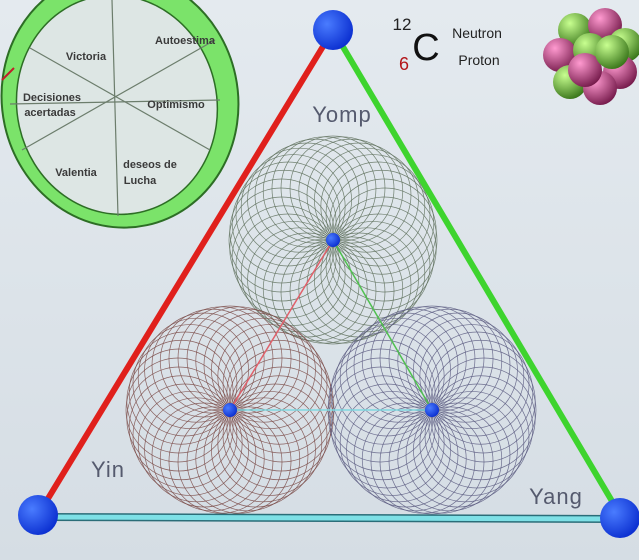 This screenshot has width=639, height=560. I want to click on section-label: Victoria, so click(86, 57).